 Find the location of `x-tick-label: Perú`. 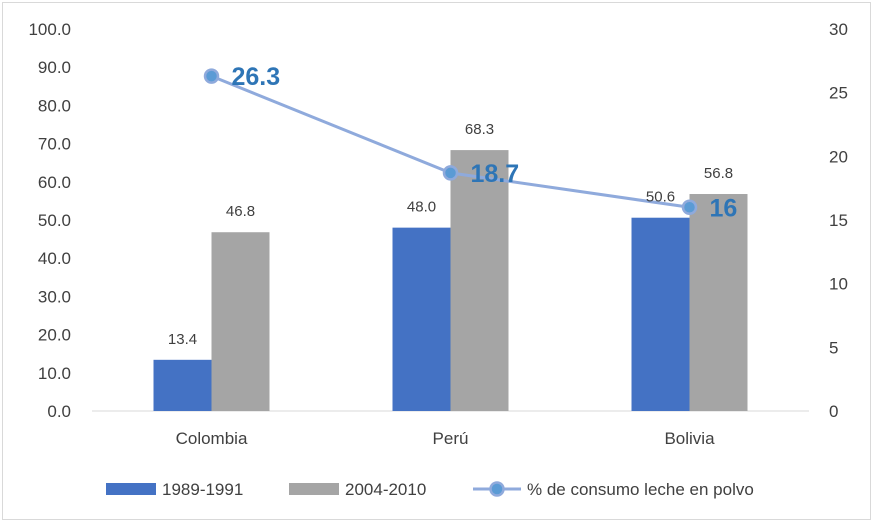

x-tick-label: Perú is located at coordinates (451, 438).